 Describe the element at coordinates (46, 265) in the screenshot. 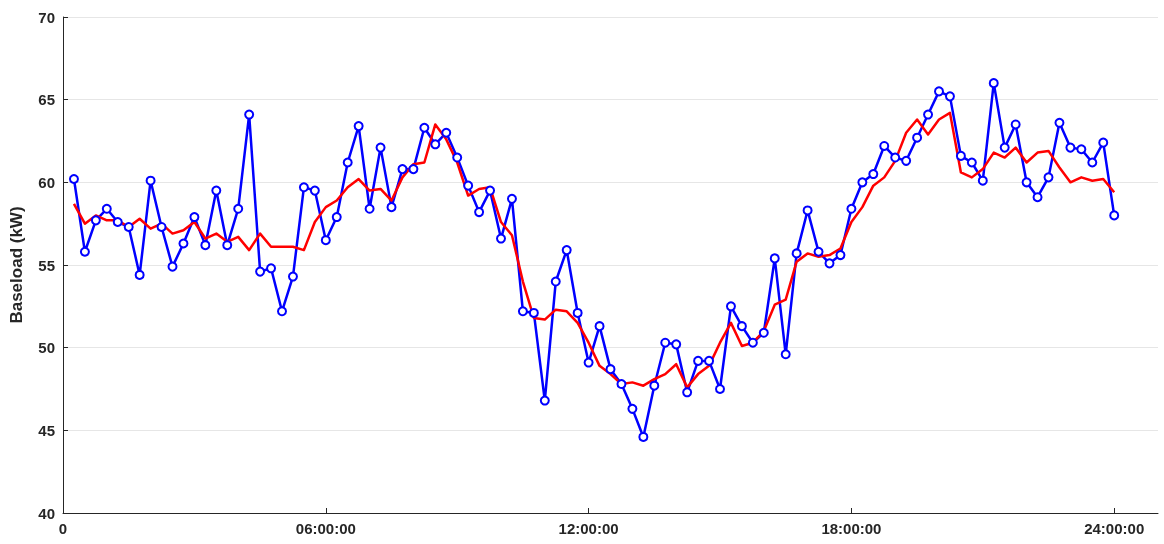

I see `y-tick-label: 55` at that location.